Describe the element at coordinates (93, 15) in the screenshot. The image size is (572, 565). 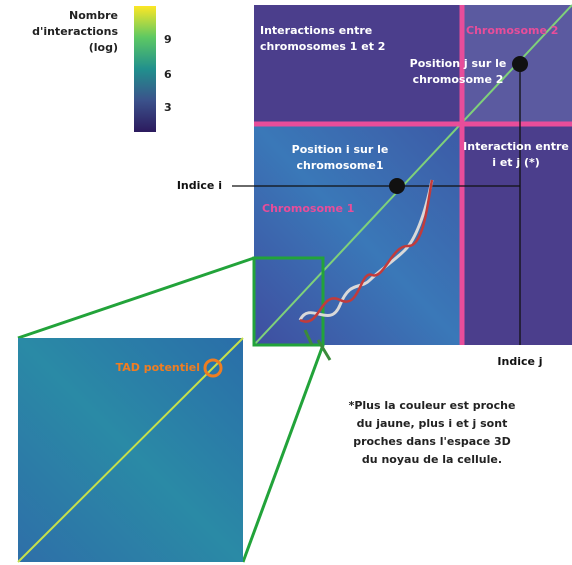
I see `colorbar-title: Nombre` at that location.